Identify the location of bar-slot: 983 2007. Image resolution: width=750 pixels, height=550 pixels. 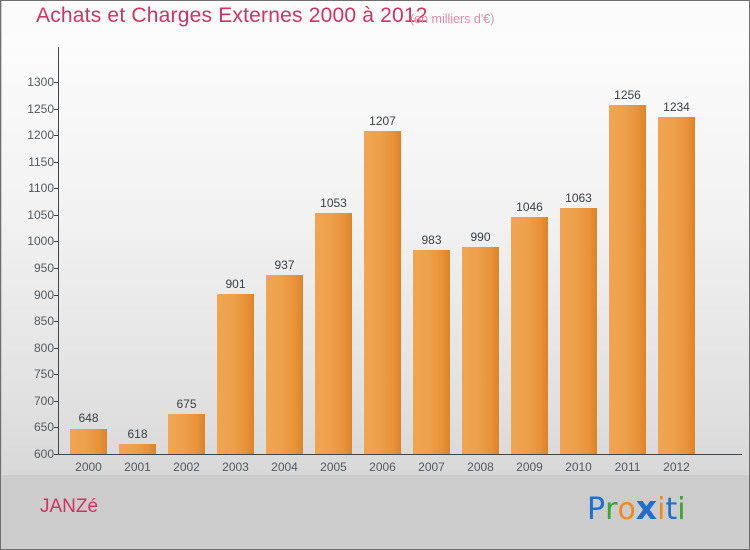
(431, 255).